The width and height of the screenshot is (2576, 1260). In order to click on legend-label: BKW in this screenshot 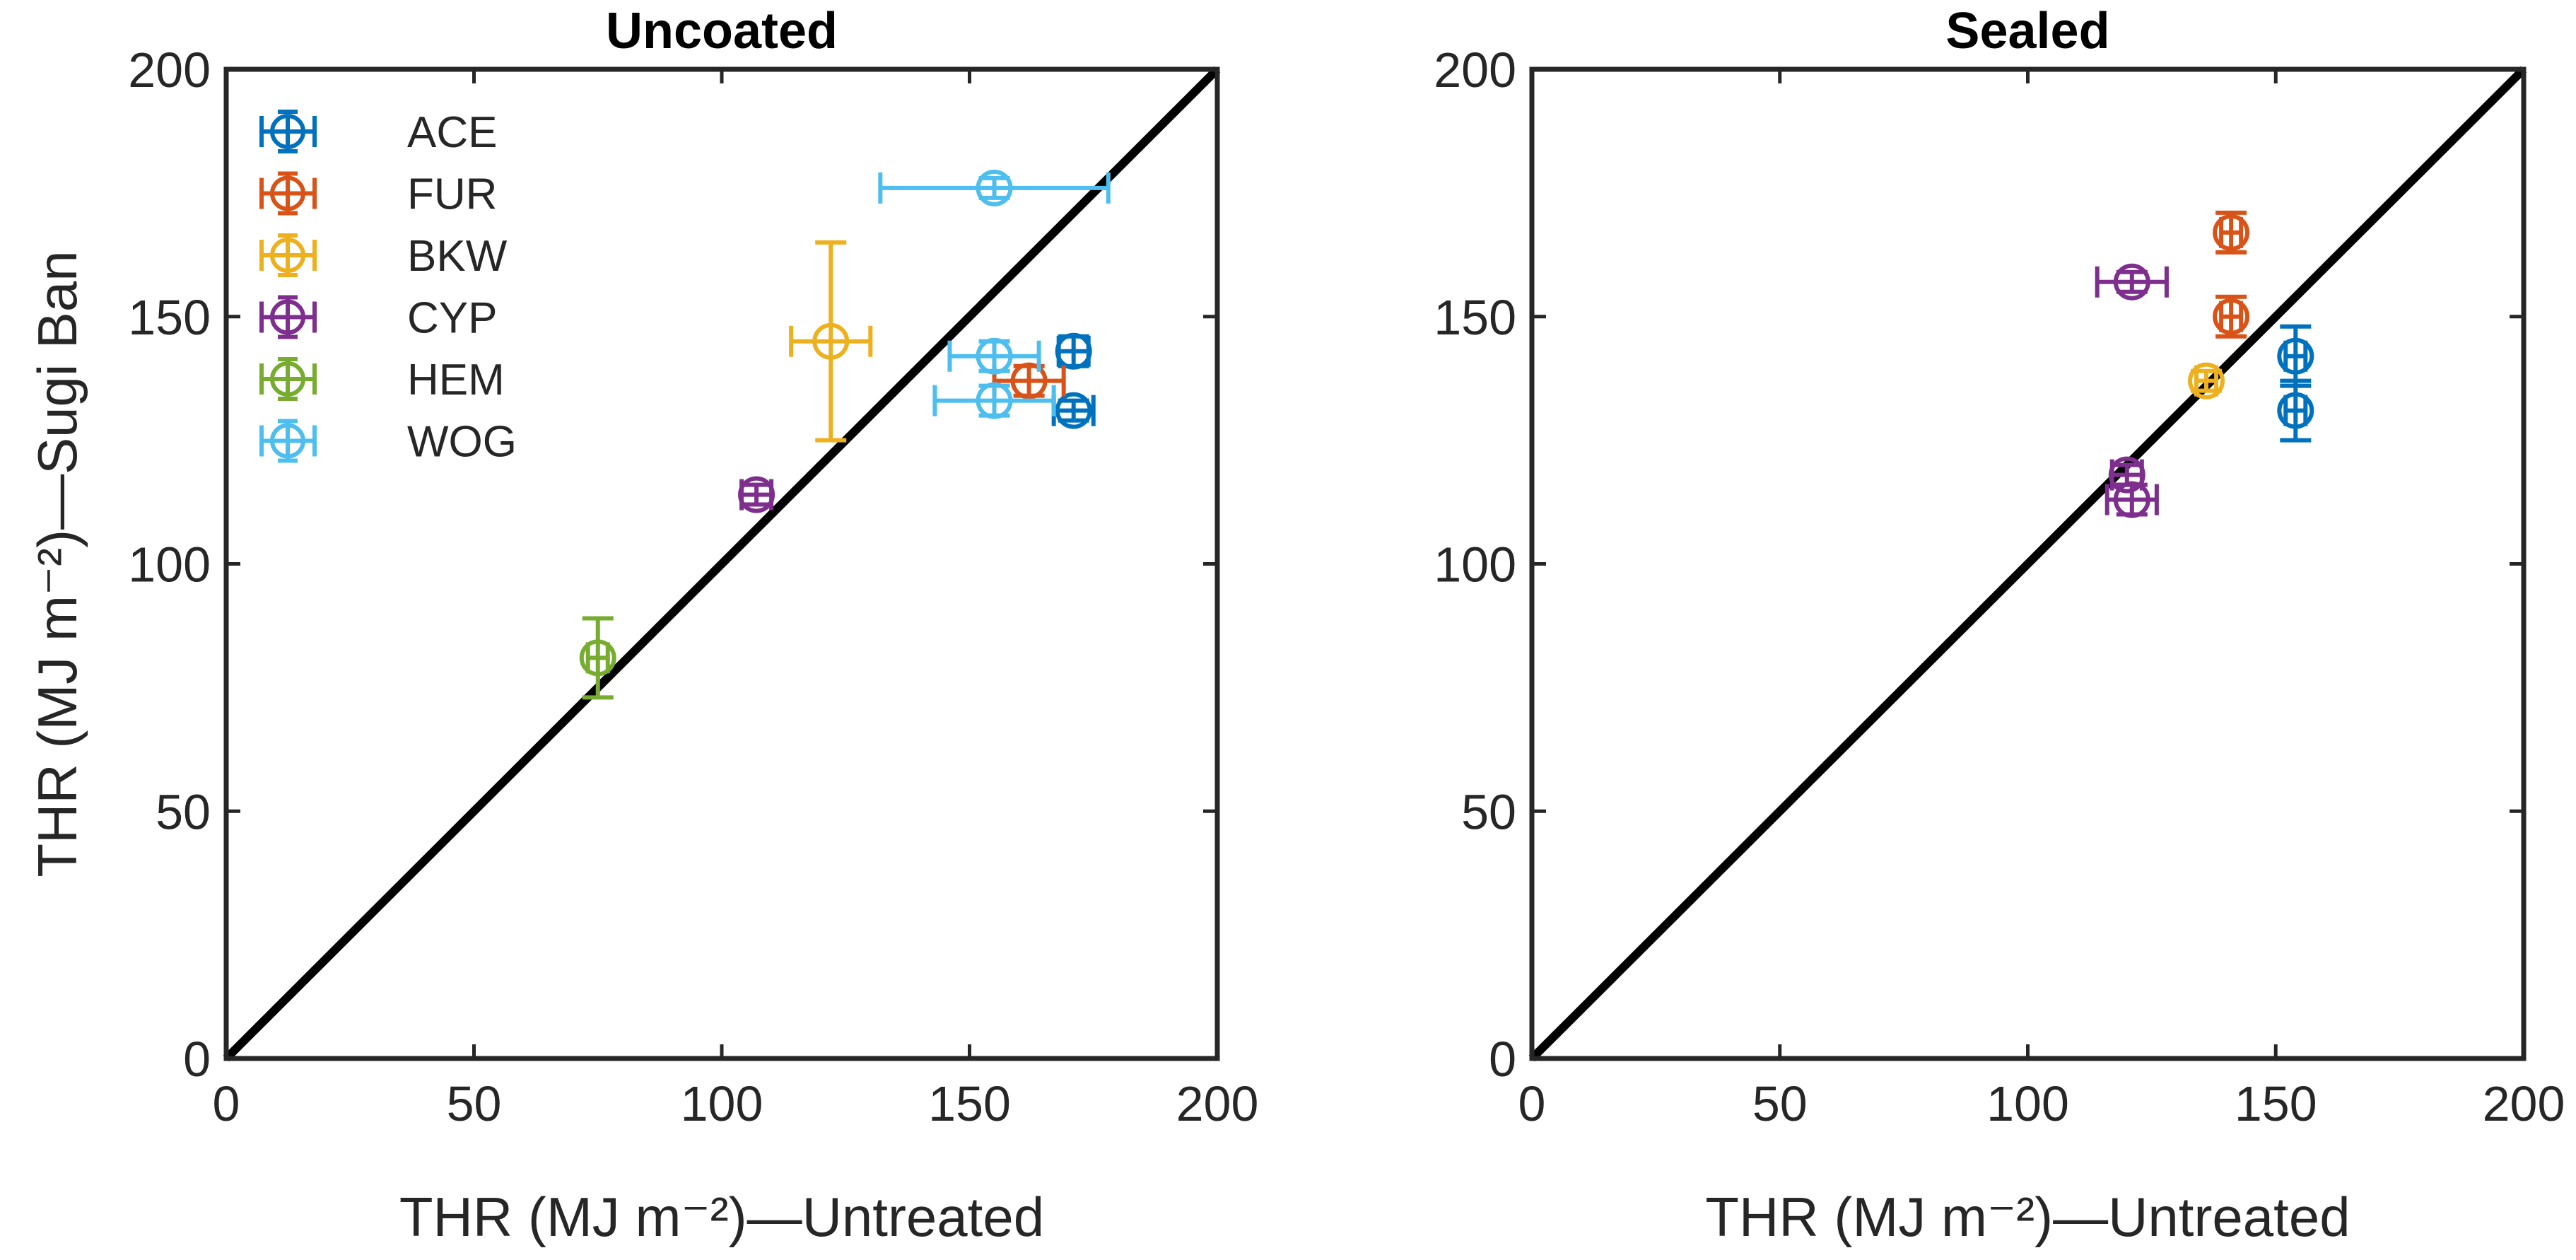, I will do `click(457, 256)`.